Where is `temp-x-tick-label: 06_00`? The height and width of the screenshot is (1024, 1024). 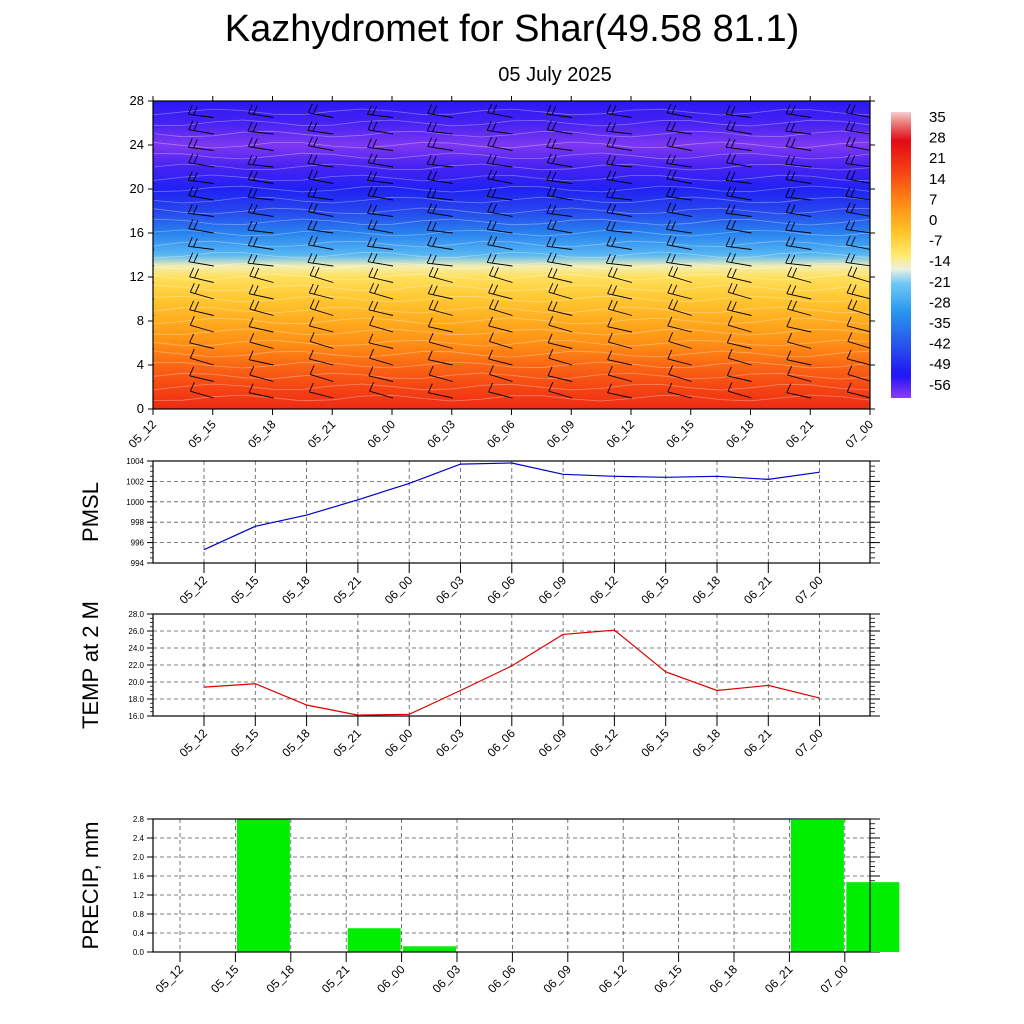
temp-x-tick-label: 06_00 is located at coordinates (399, 743).